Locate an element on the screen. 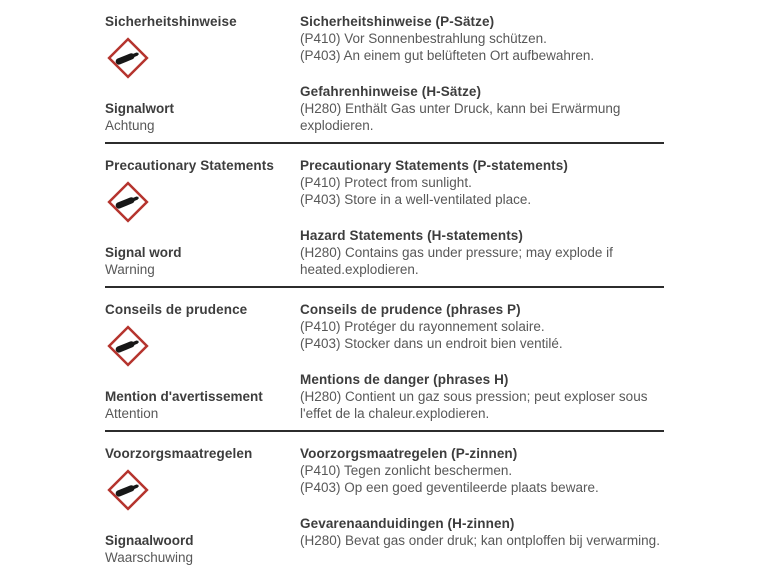  p-statement-line: (P403) Store in a well-ventilated place. is located at coordinates (416, 199).